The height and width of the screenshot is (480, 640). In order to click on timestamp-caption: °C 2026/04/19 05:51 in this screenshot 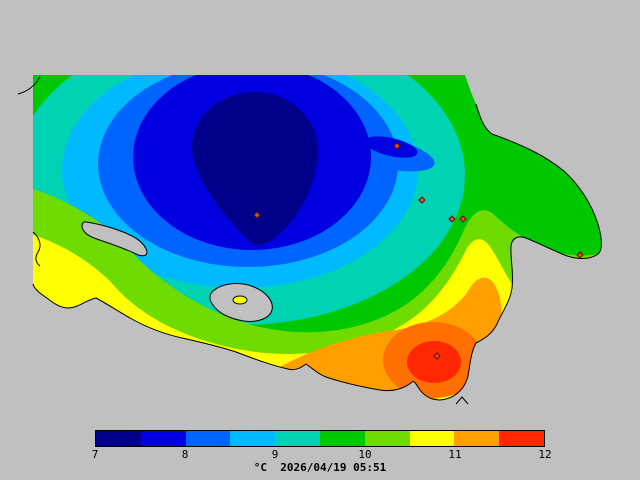, I will do `click(320, 467)`.